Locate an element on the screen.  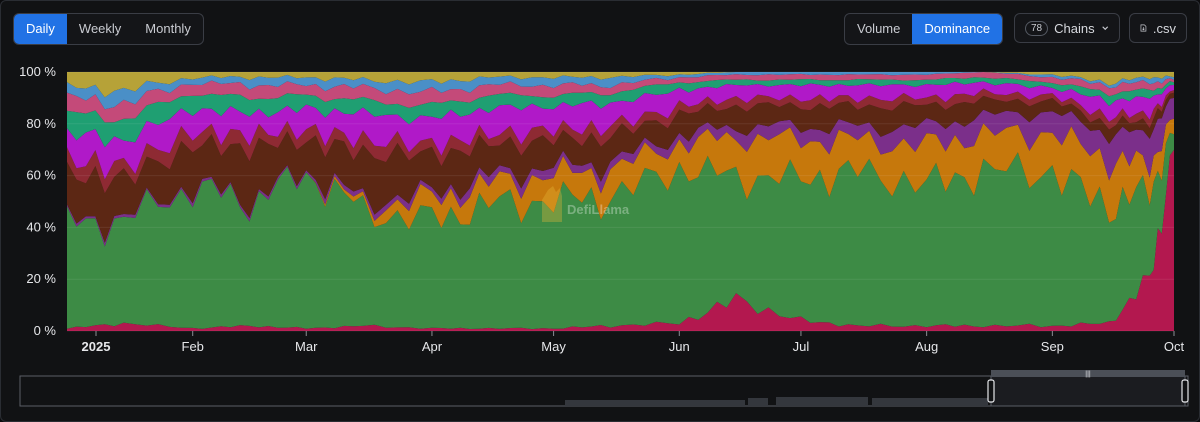
metric-tabs: Volume Dominance is located at coordinates (924, 29).